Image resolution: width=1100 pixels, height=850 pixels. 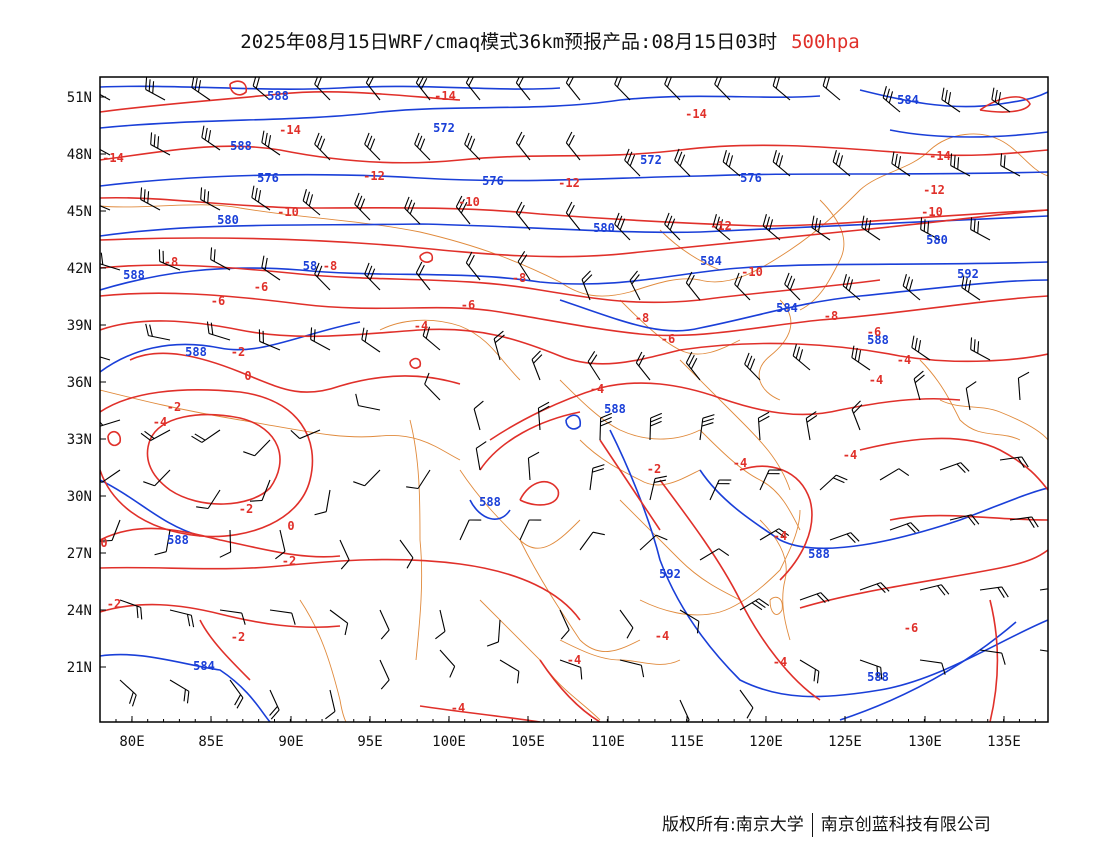 What do you see at coordinates (608, 742) in the screenshot?
I see `lon-tick-label: 110E` at bounding box center [608, 742].